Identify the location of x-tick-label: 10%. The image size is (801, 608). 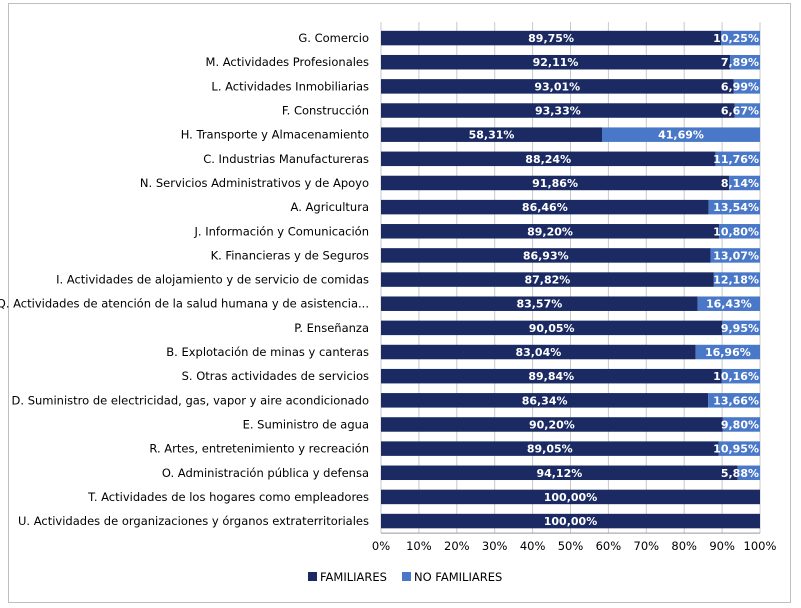
(419, 546).